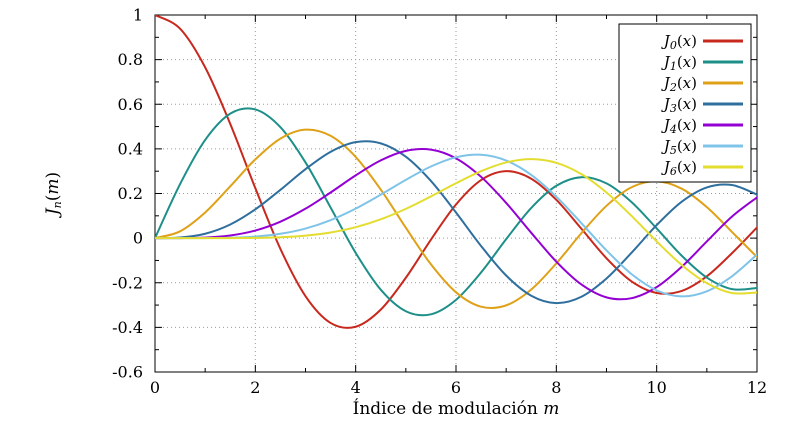  Describe the element at coordinates (656, 387) in the screenshot. I see `x-tick-label: 10` at that location.